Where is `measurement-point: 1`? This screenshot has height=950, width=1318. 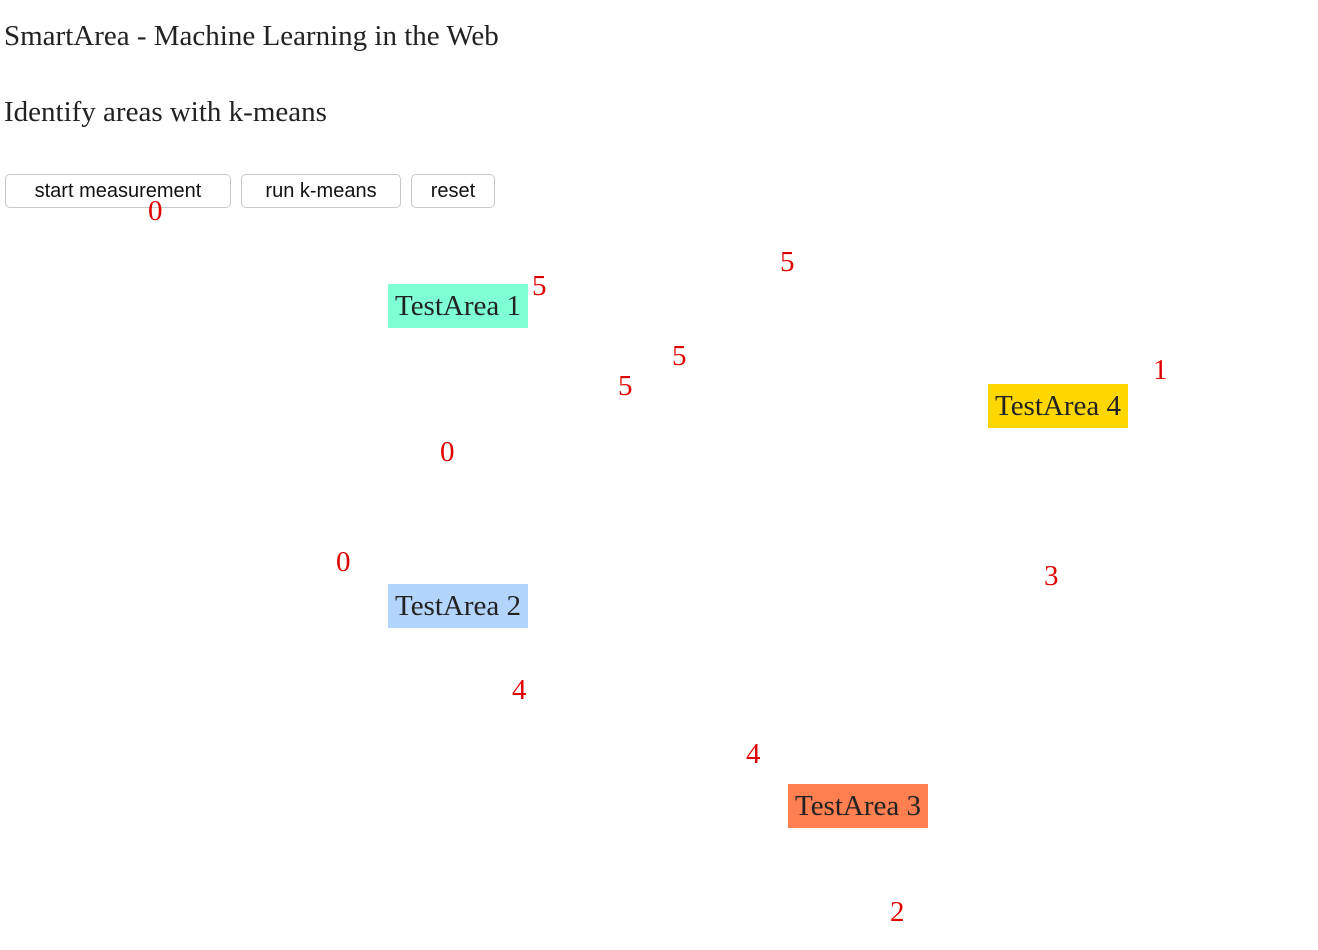 measurement-point: 1 is located at coordinates (1160, 370).